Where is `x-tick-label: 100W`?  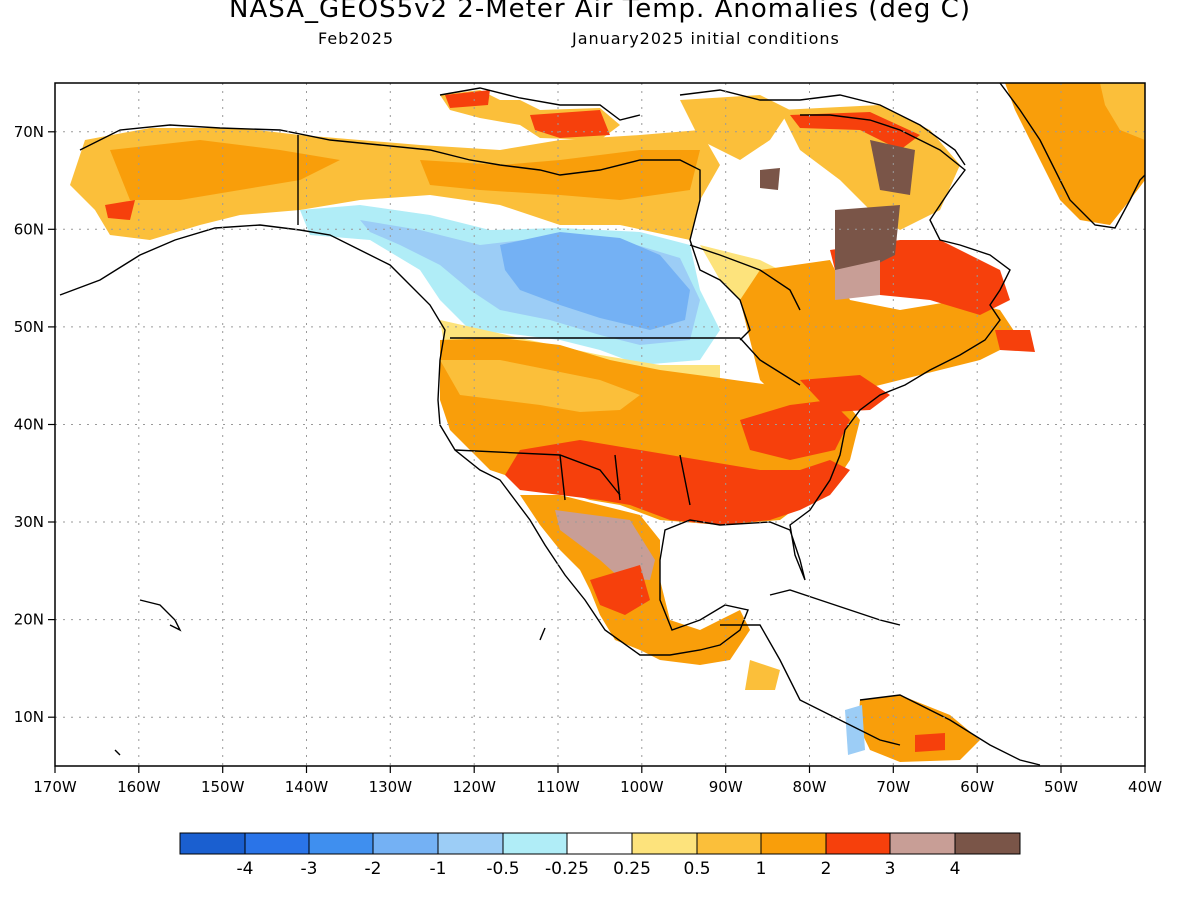 x-tick-label: 100W is located at coordinates (642, 787).